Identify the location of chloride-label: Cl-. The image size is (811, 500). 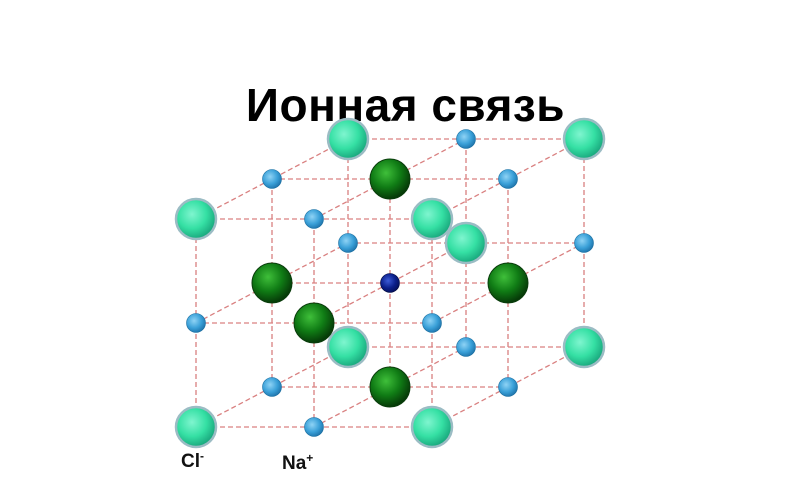
(192, 460).